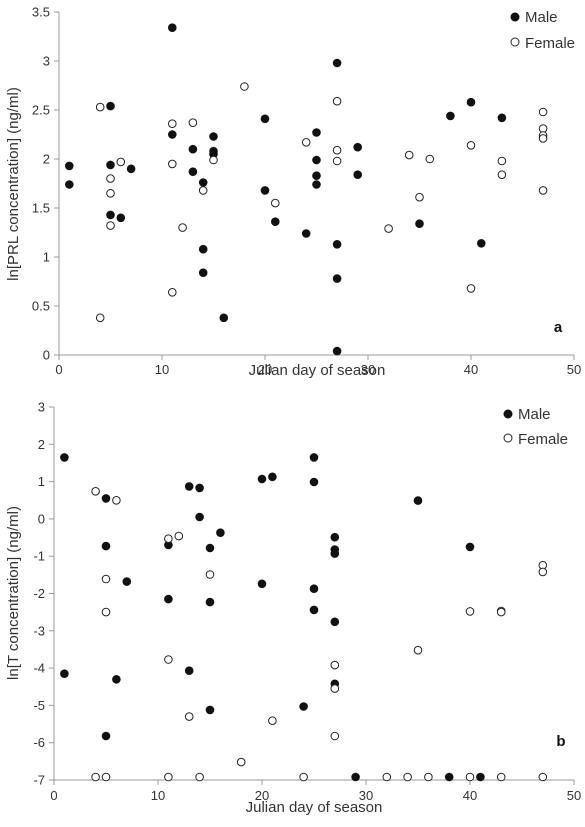 This screenshot has width=585, height=827. I want to click on panel-a-legend-female-marker, so click(515, 42).